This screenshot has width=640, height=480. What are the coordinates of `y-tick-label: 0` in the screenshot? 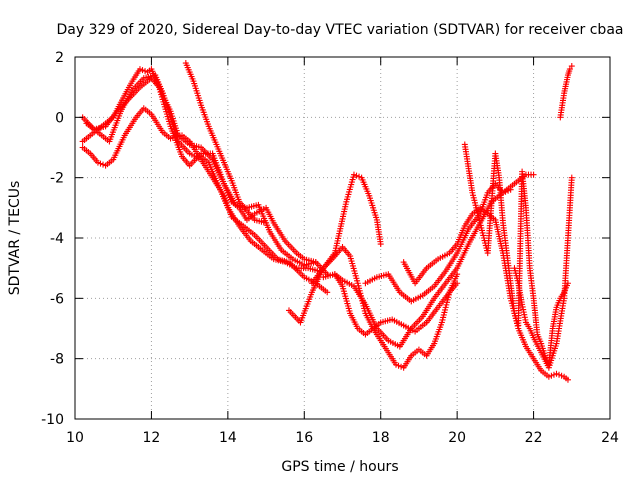 It's located at (59, 118).